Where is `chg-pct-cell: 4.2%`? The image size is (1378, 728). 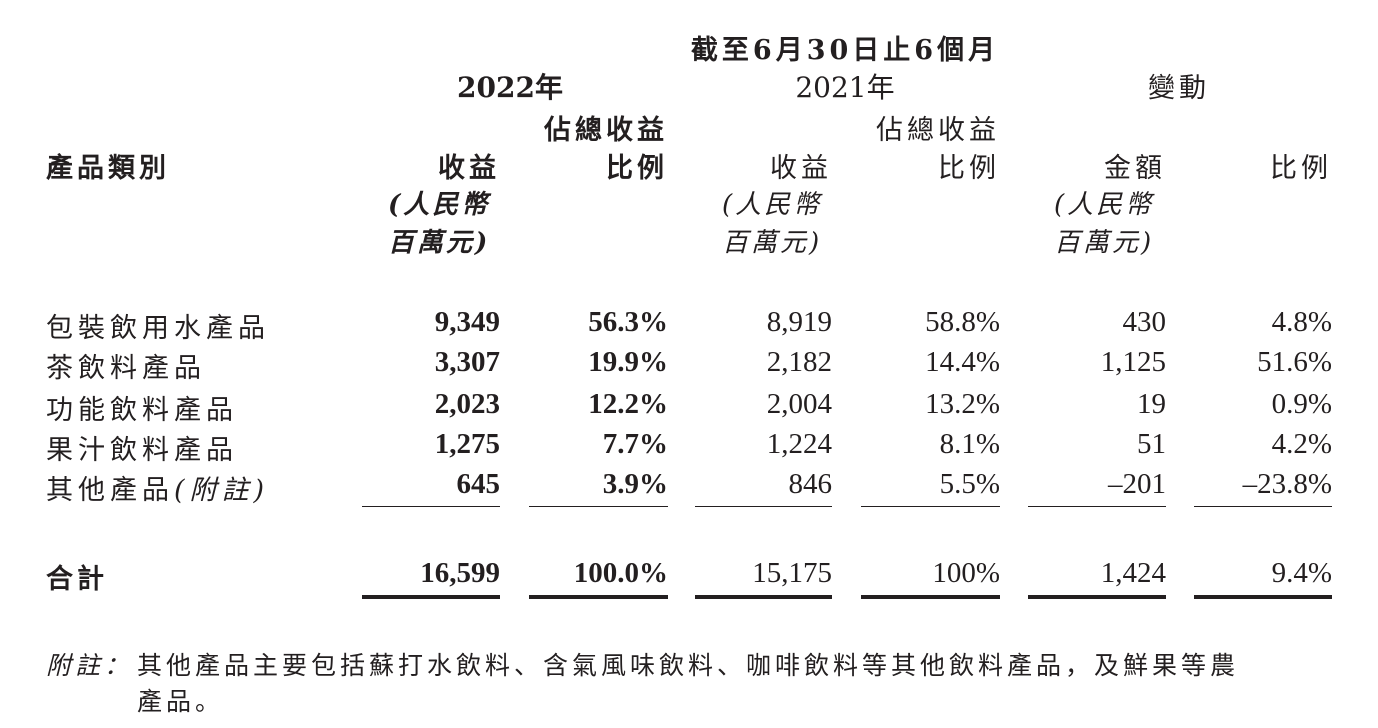
chg-pct-cell: 4.2% is located at coordinates (1301, 444).